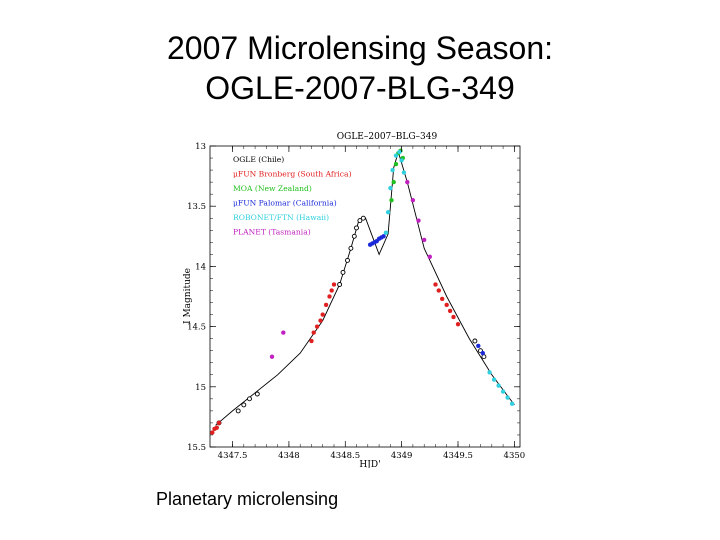 The height and width of the screenshot is (540, 720). I want to click on caption: Planetary microlensing, so click(247, 499).